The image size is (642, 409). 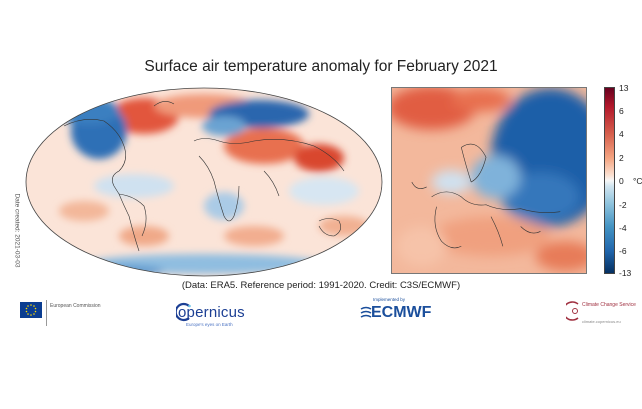 What do you see at coordinates (609, 180) in the screenshot?
I see `colorbar` at bounding box center [609, 180].